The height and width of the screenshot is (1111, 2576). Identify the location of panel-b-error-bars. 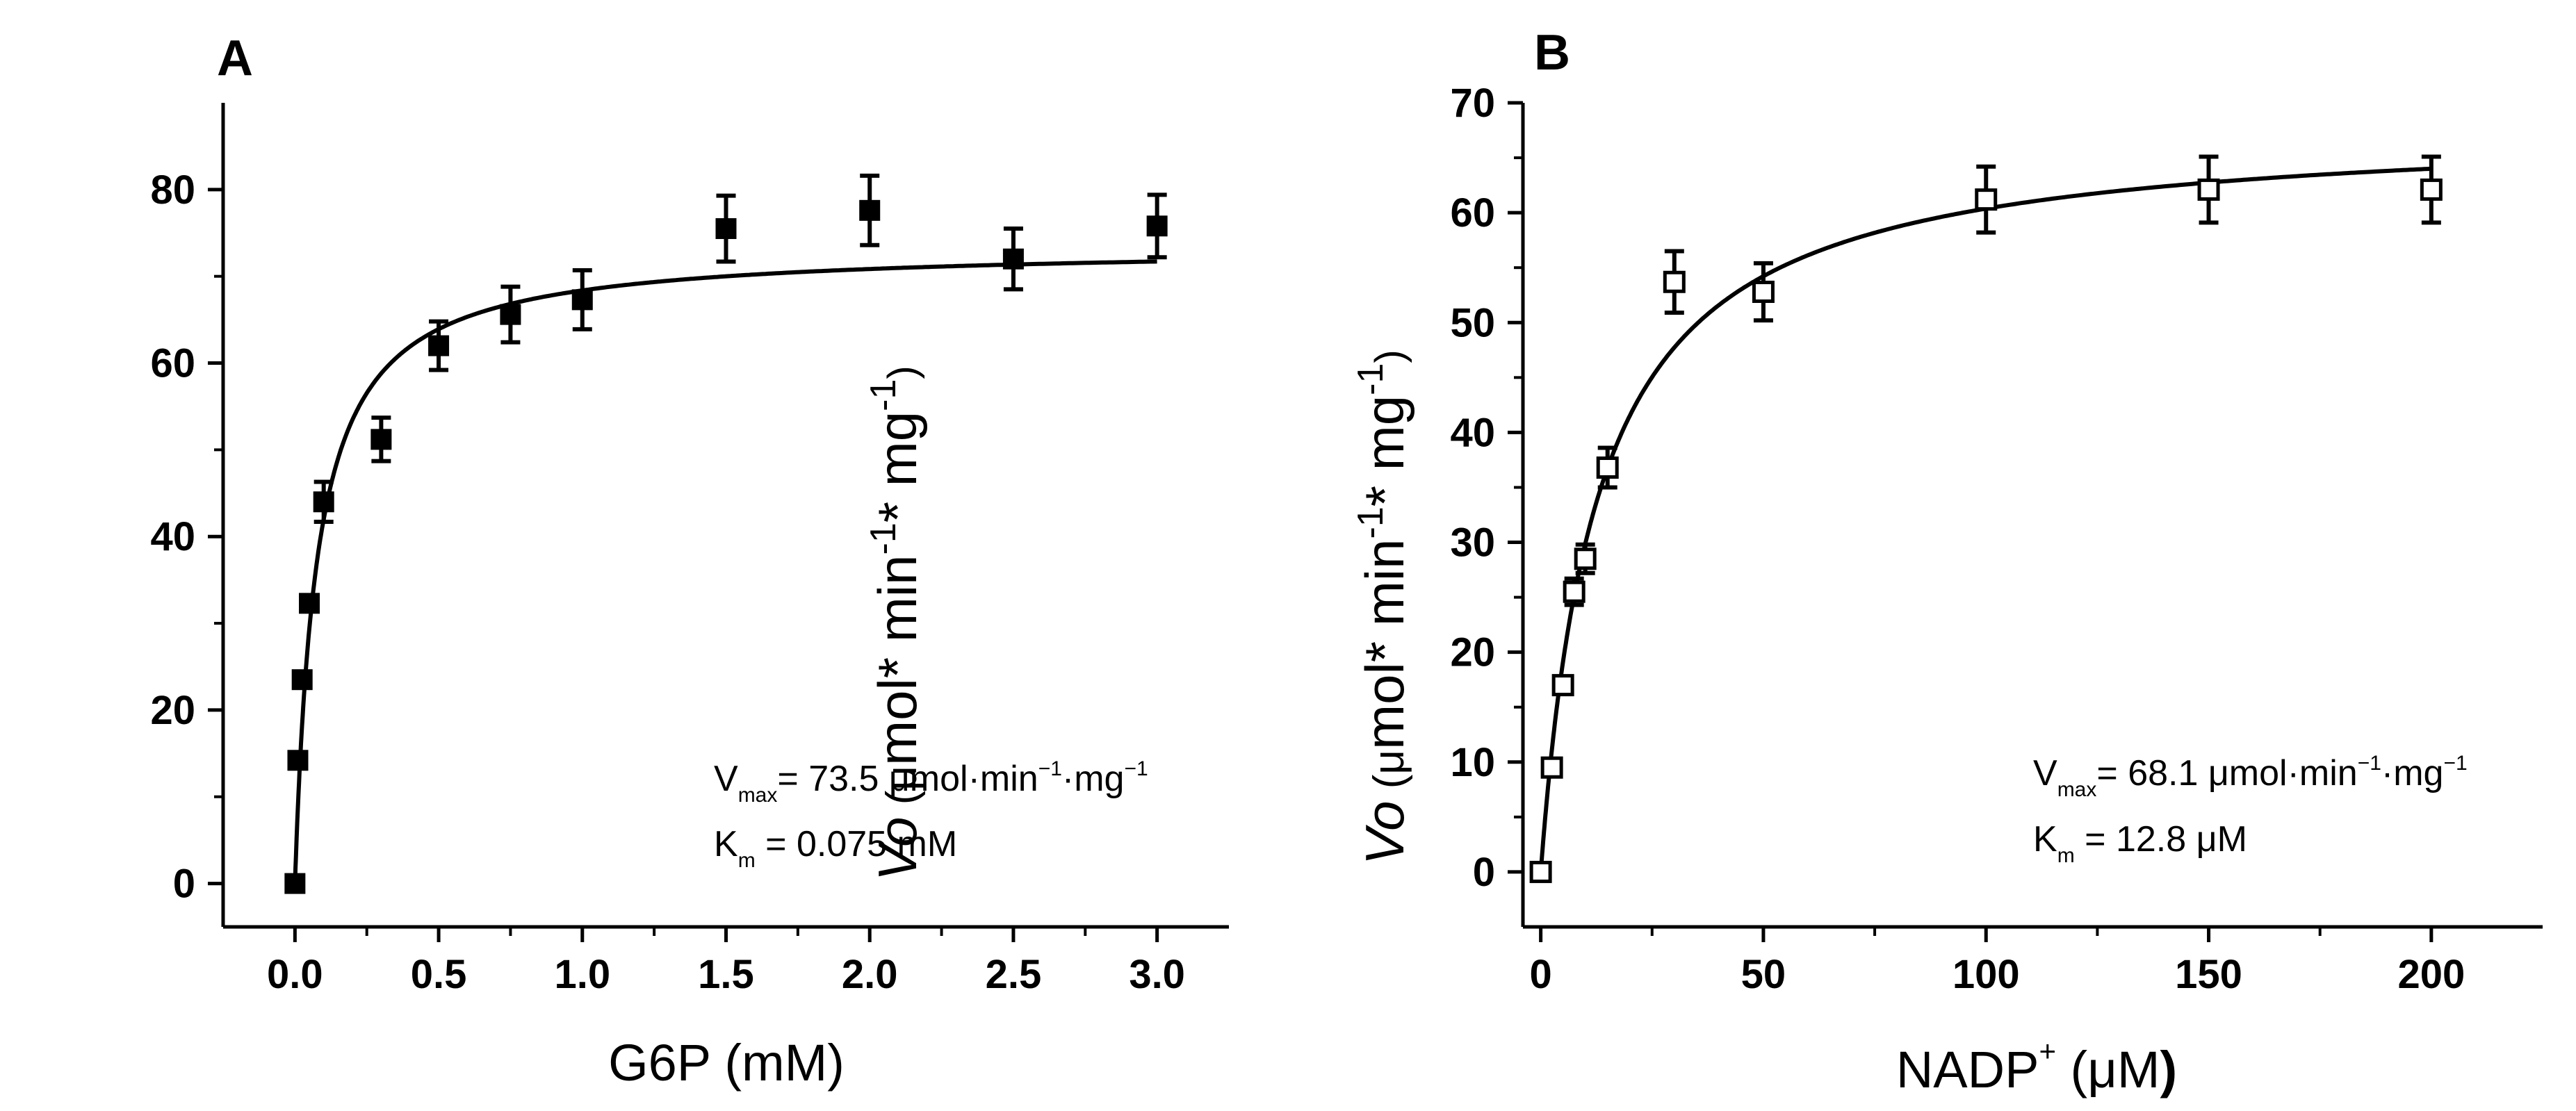
(2002, 380).